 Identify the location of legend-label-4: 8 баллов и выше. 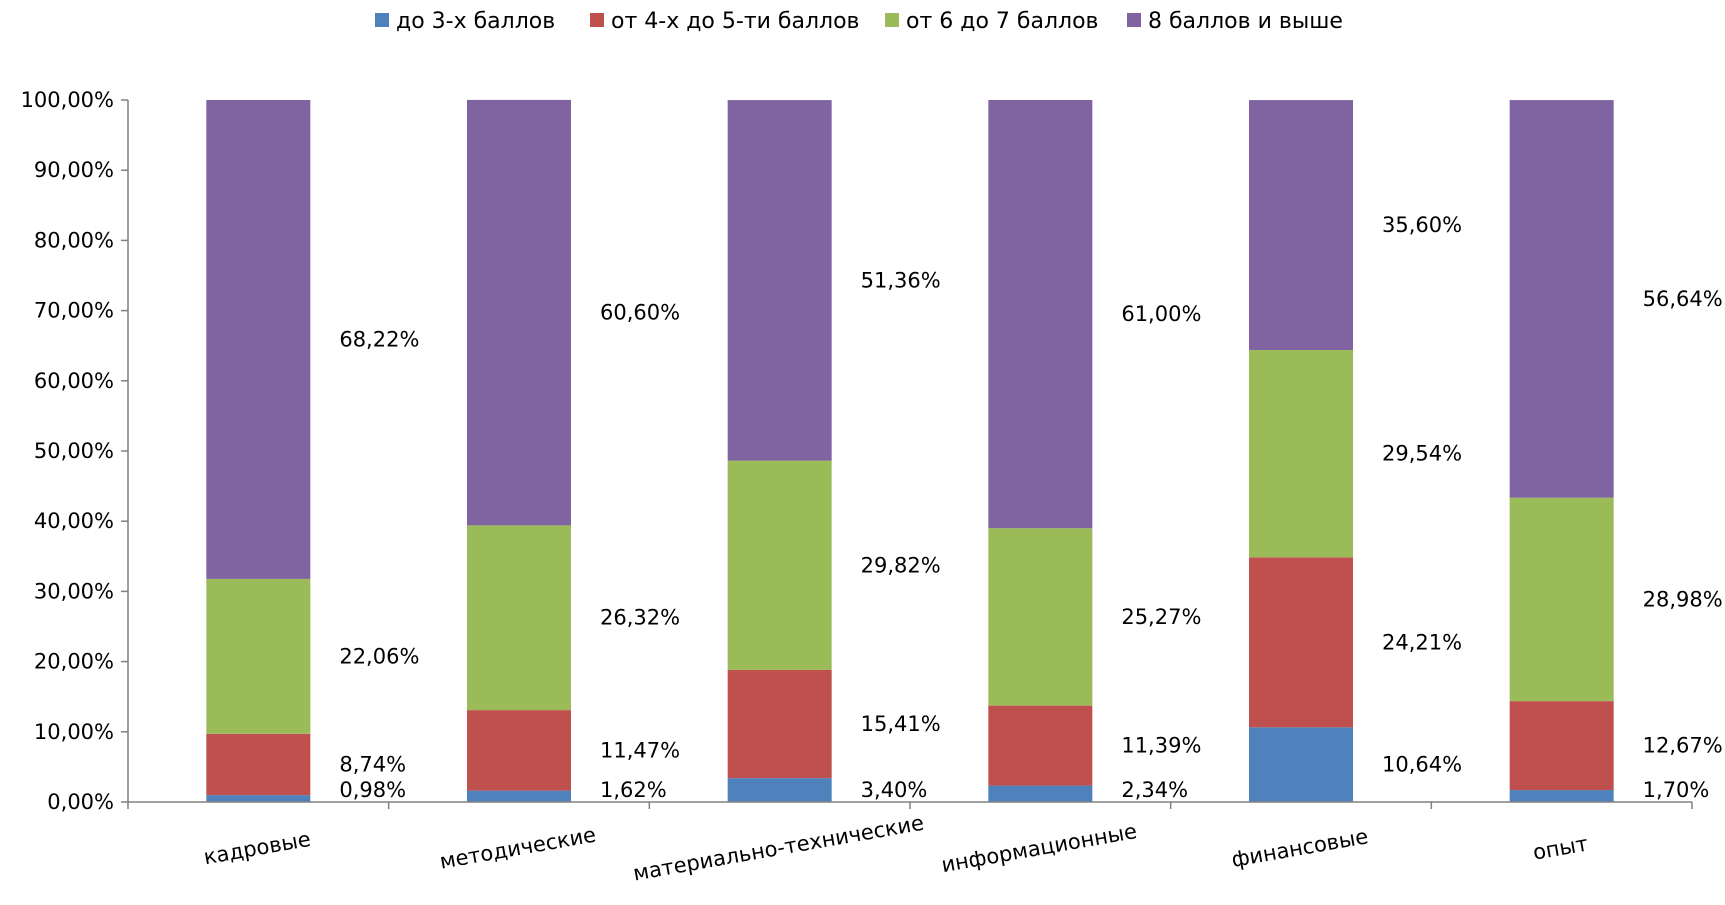
(1245, 21).